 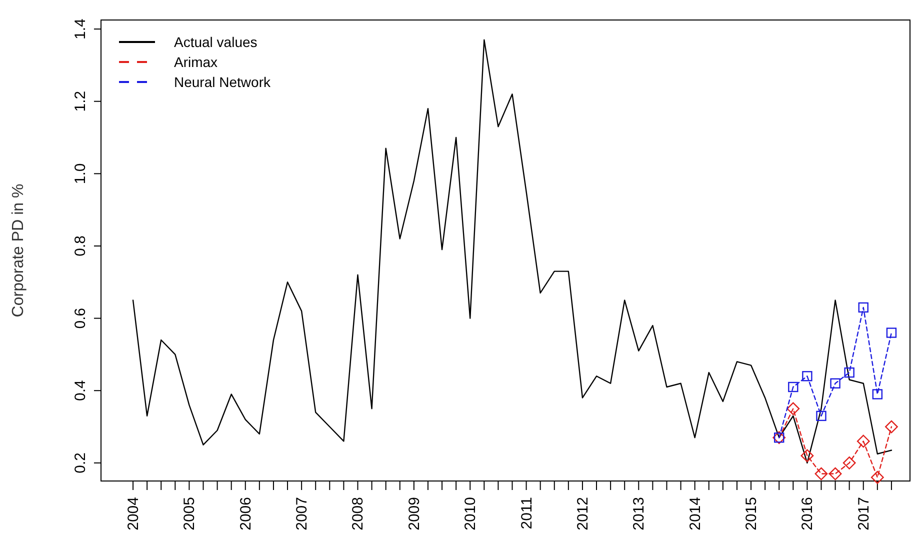 I want to click on y-tick-label: 0.4, so click(x=80, y=391).